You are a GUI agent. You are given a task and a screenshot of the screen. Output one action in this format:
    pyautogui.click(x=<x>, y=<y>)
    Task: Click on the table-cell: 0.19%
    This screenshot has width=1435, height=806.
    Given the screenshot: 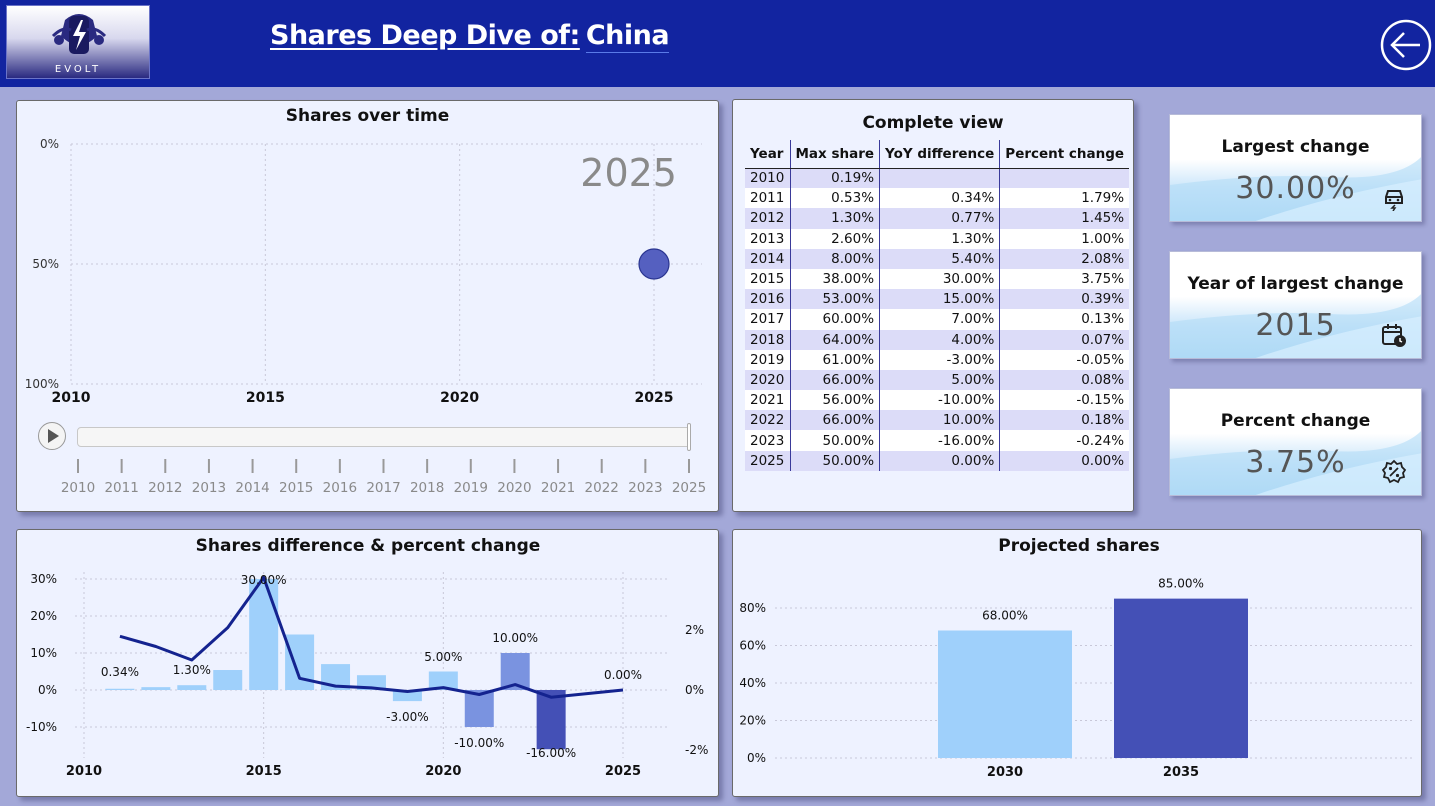 What is the action you would take?
    pyautogui.click(x=834, y=178)
    